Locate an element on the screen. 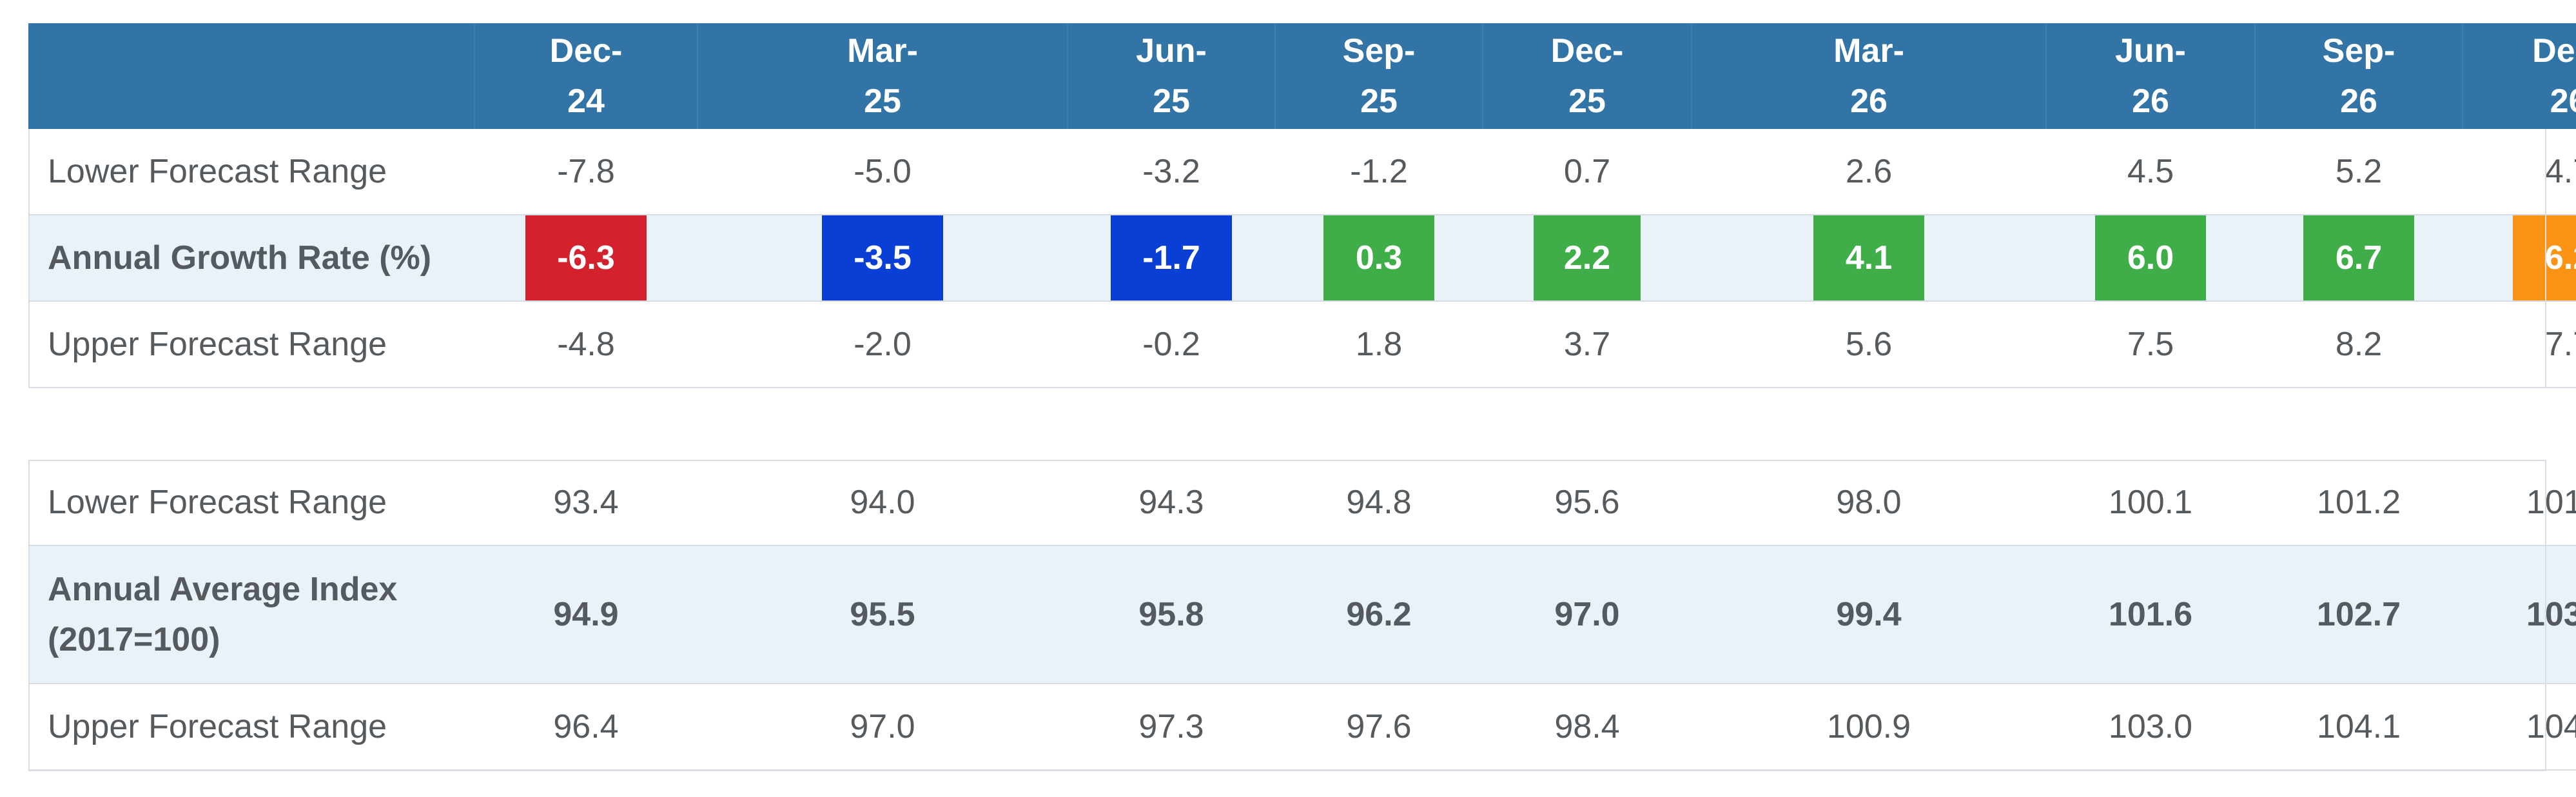 The width and height of the screenshot is (2576, 797). table-cell: 99.4 is located at coordinates (1869, 614).